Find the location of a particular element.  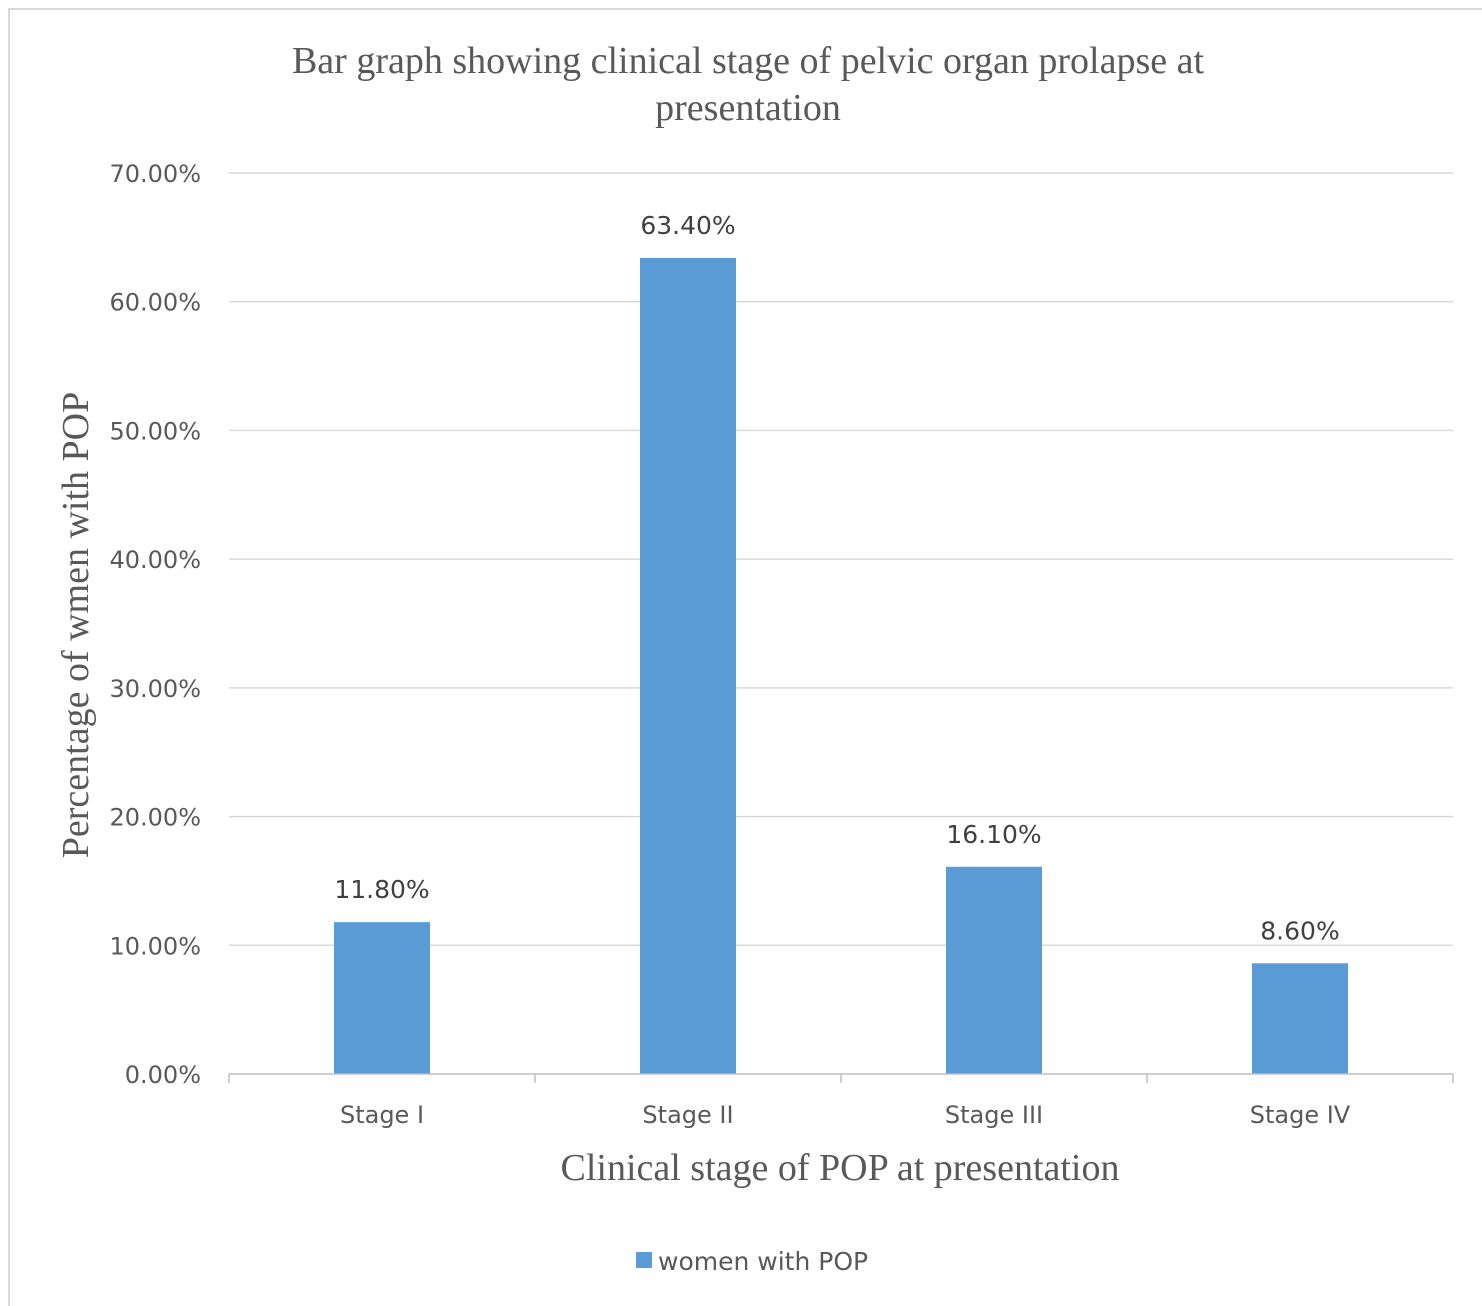

y-tick-label: 70.00% is located at coordinates (155, 174).